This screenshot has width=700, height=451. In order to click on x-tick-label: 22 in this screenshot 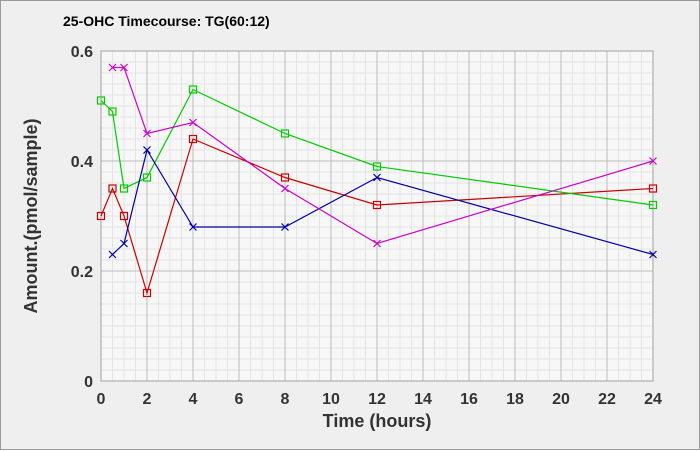, I will do `click(607, 399)`.